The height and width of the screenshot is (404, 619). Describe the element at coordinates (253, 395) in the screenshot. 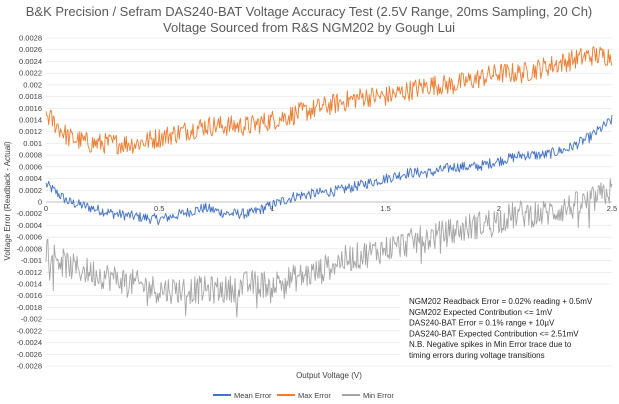

I see `legend-label: Mean Error` at that location.